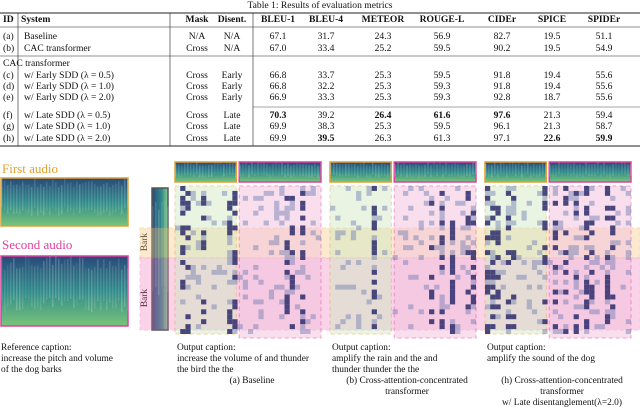 The image size is (640, 407). I want to click on table-cell: 82.7, so click(502, 36).